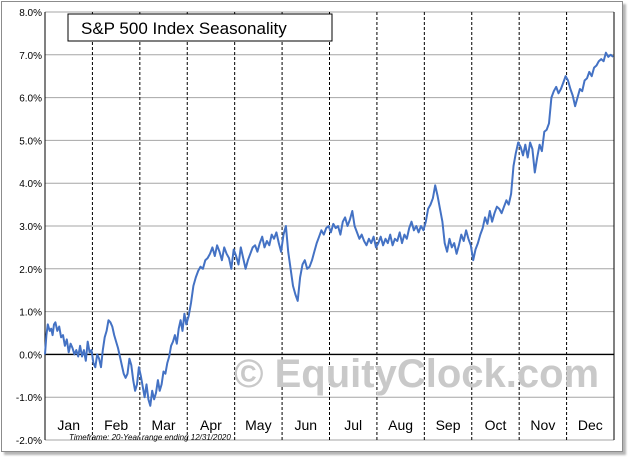 This screenshot has height=457, width=628. I want to click on y-tick-label: 6.0%, so click(30, 99).